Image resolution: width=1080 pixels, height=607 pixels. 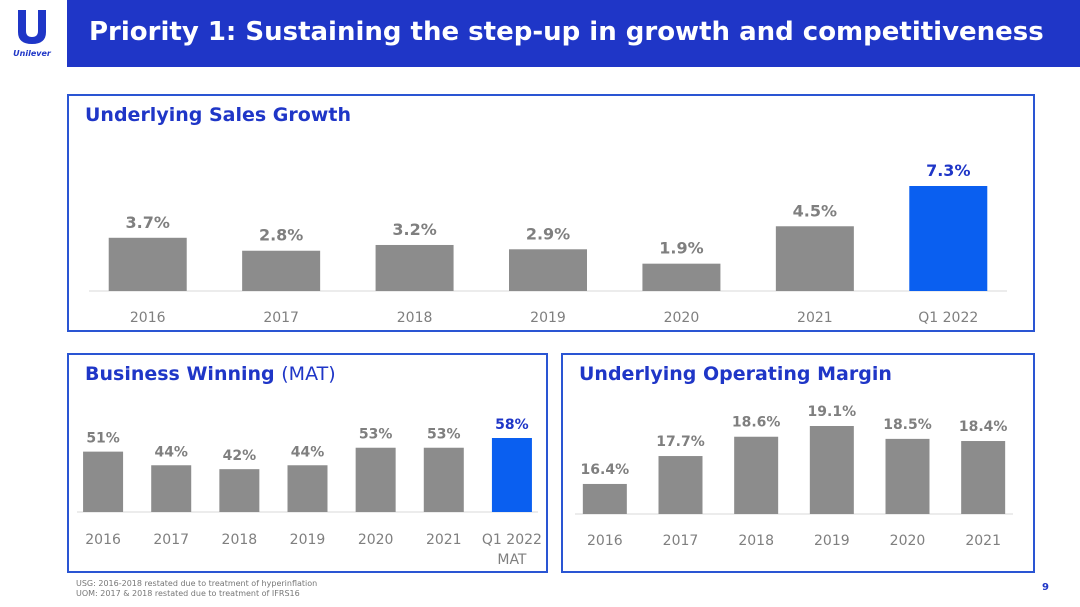 What do you see at coordinates (415, 318) in the screenshot?
I see `usg-tick-label: 2018` at bounding box center [415, 318].